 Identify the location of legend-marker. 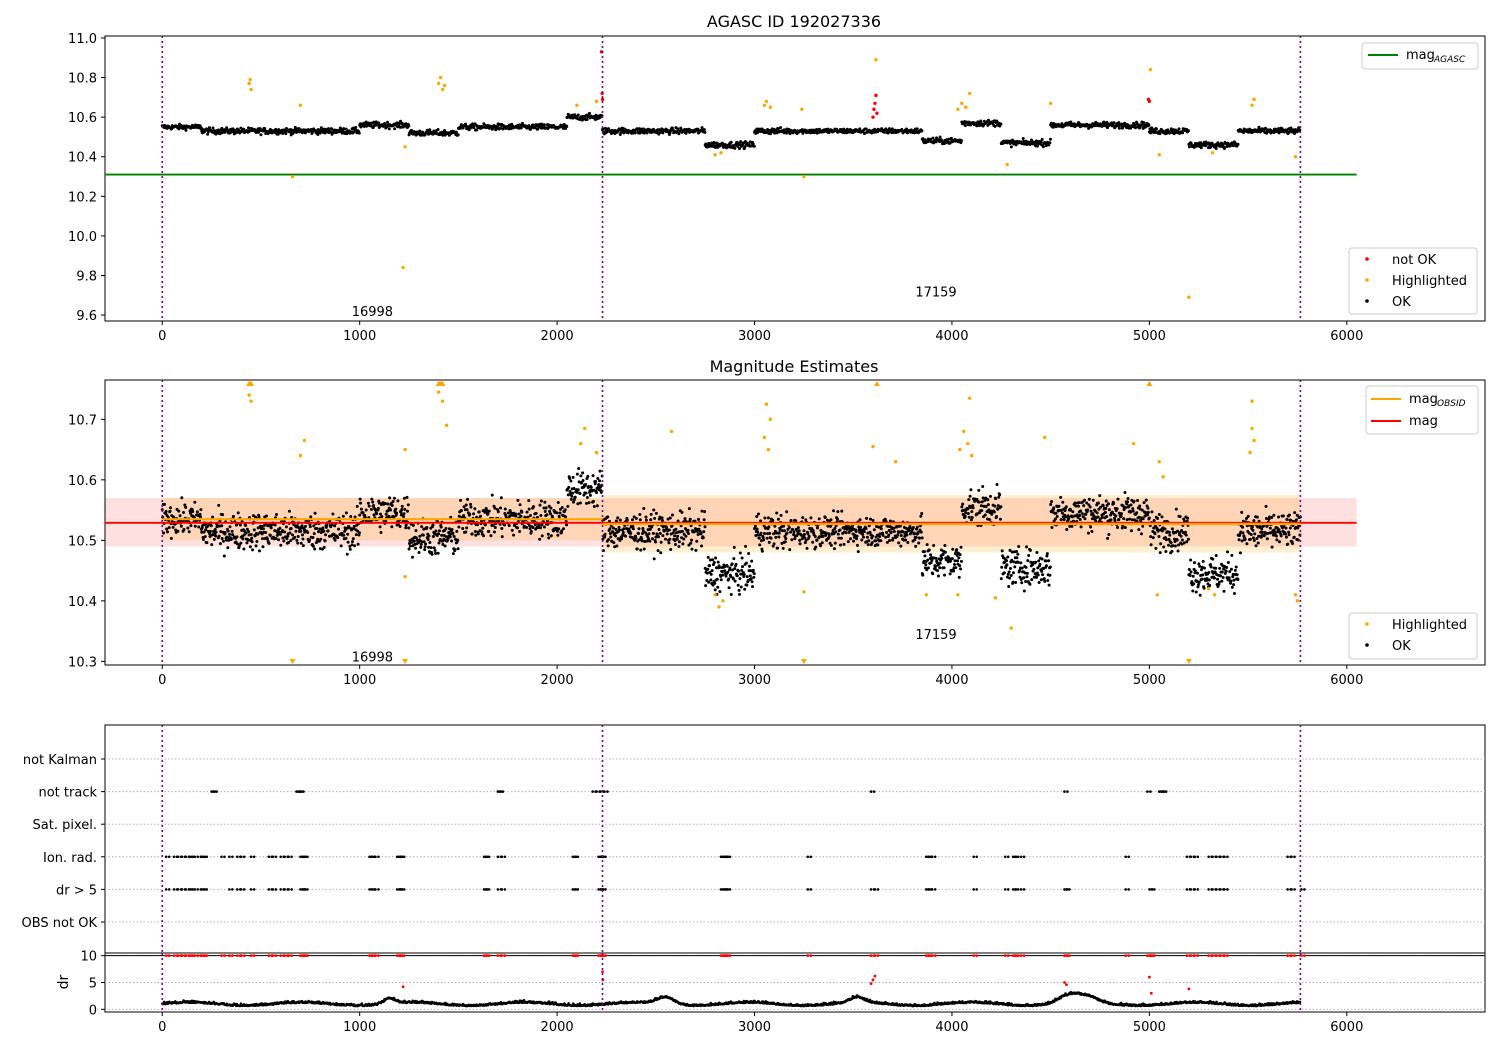
(1367, 301).